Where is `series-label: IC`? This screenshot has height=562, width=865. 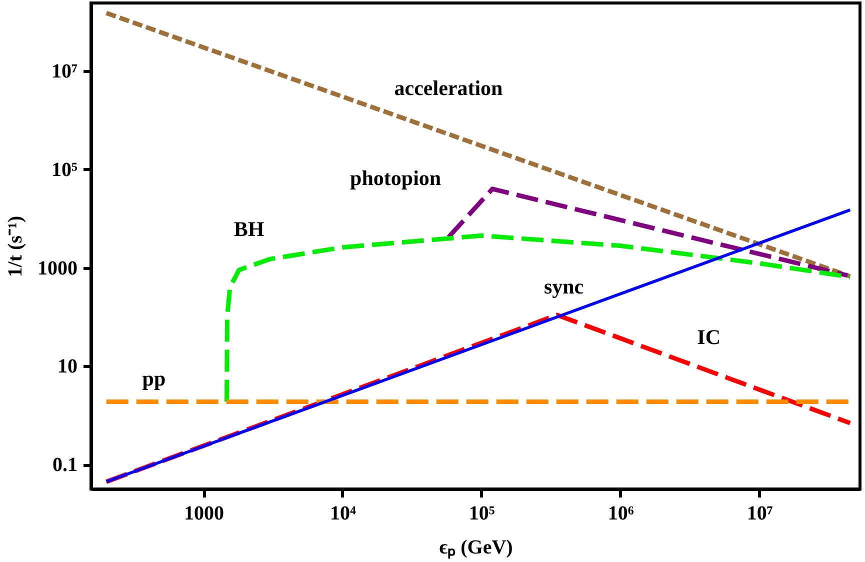 series-label: IC is located at coordinates (708, 336).